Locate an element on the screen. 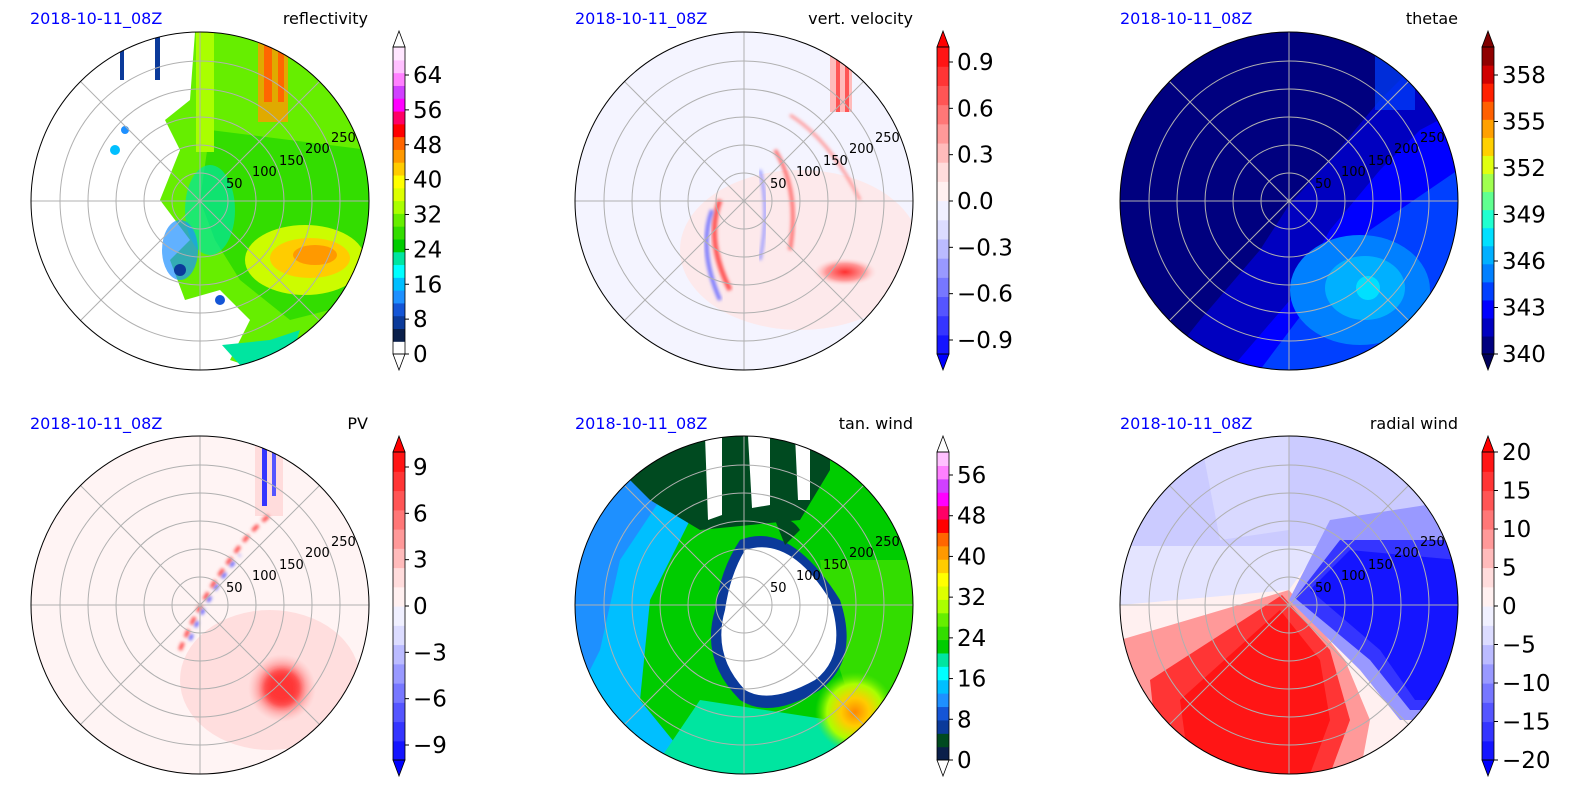  colorbar-tick-label: 56 is located at coordinates (427, 111).